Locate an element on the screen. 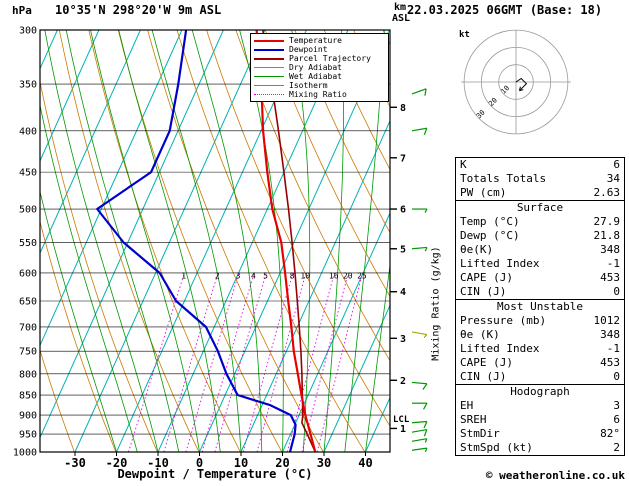  stat-value: 3 is located at coordinates (616, 405).